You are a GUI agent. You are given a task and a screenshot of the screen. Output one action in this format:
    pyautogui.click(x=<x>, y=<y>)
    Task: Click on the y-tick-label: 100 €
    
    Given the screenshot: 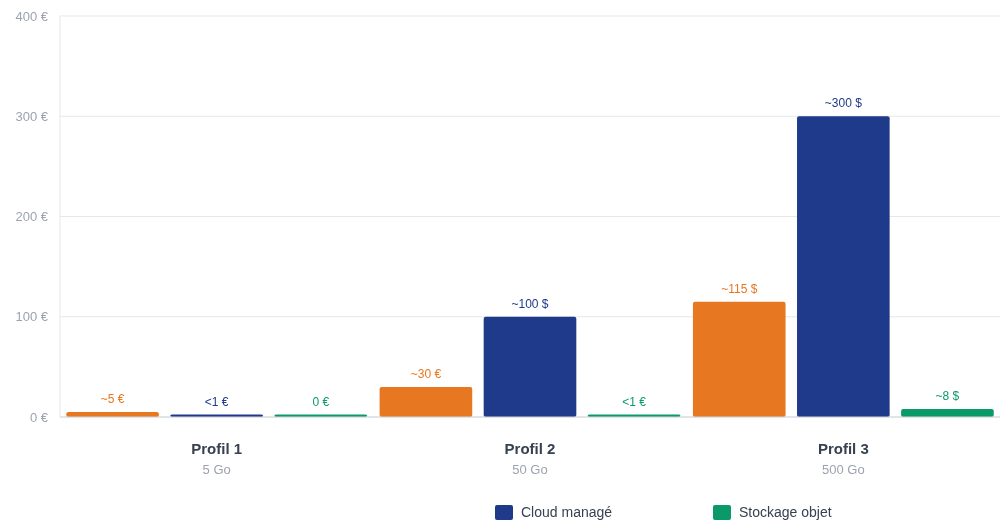 What is the action you would take?
    pyautogui.click(x=32, y=317)
    